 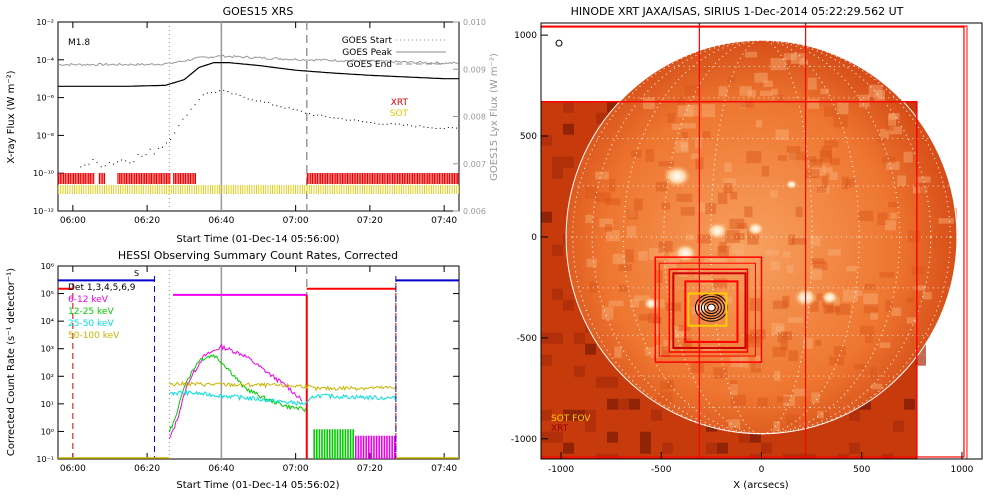 I want to click on goes-y-tick-label: 10⁻², so click(x=45, y=22).